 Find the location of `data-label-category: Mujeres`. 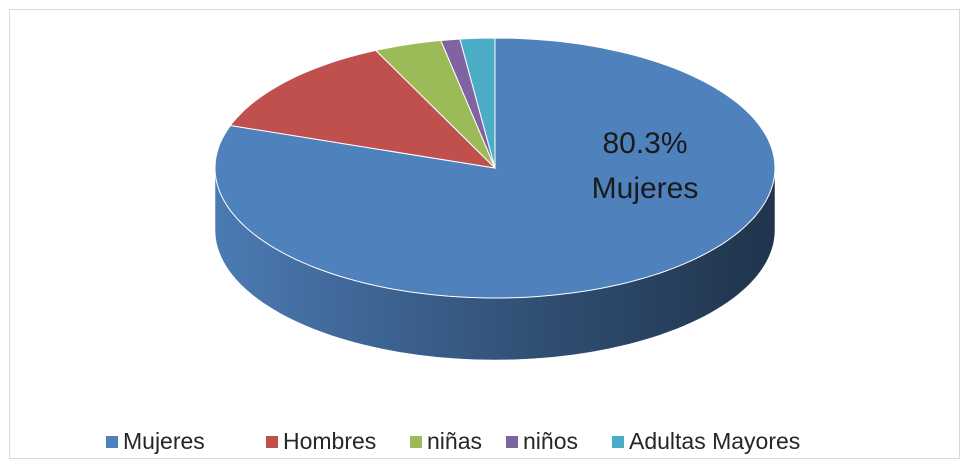

data-label-category: Mujeres is located at coordinates (645, 188).